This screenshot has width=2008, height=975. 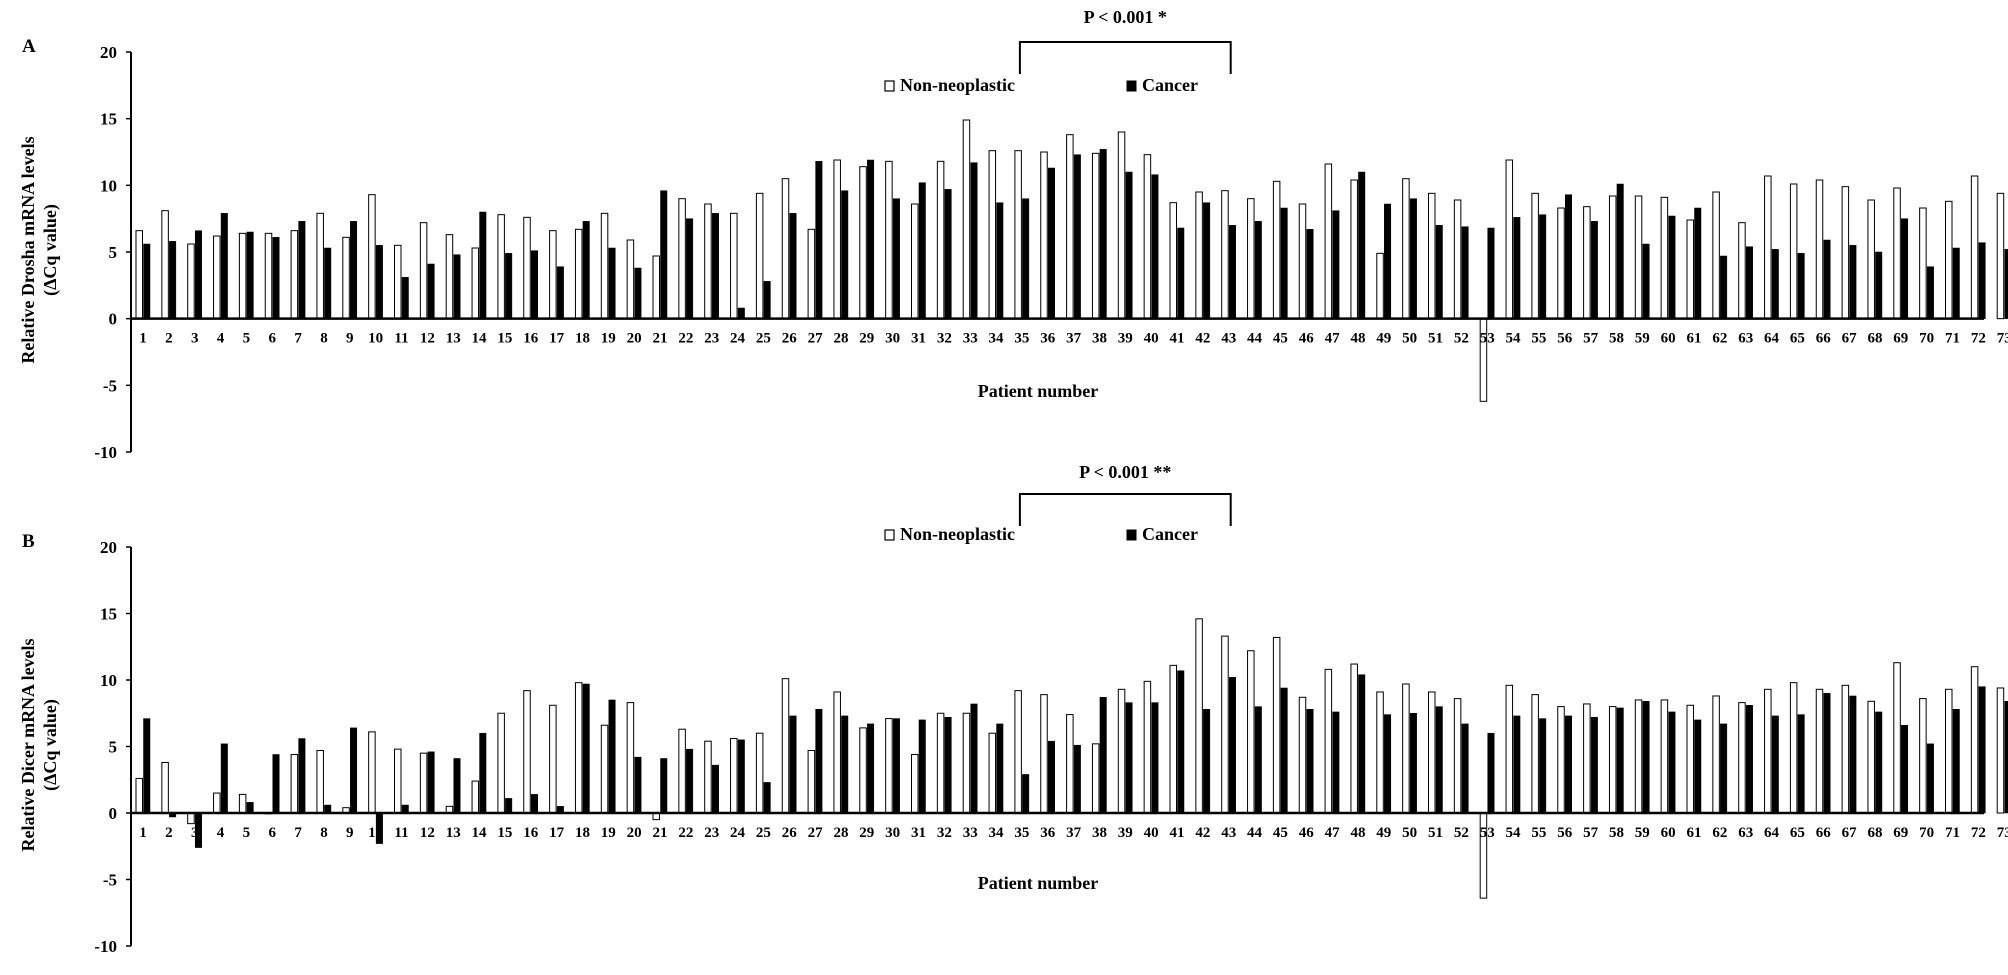 I want to click on x-tick-label: 24, so click(x=738, y=833).